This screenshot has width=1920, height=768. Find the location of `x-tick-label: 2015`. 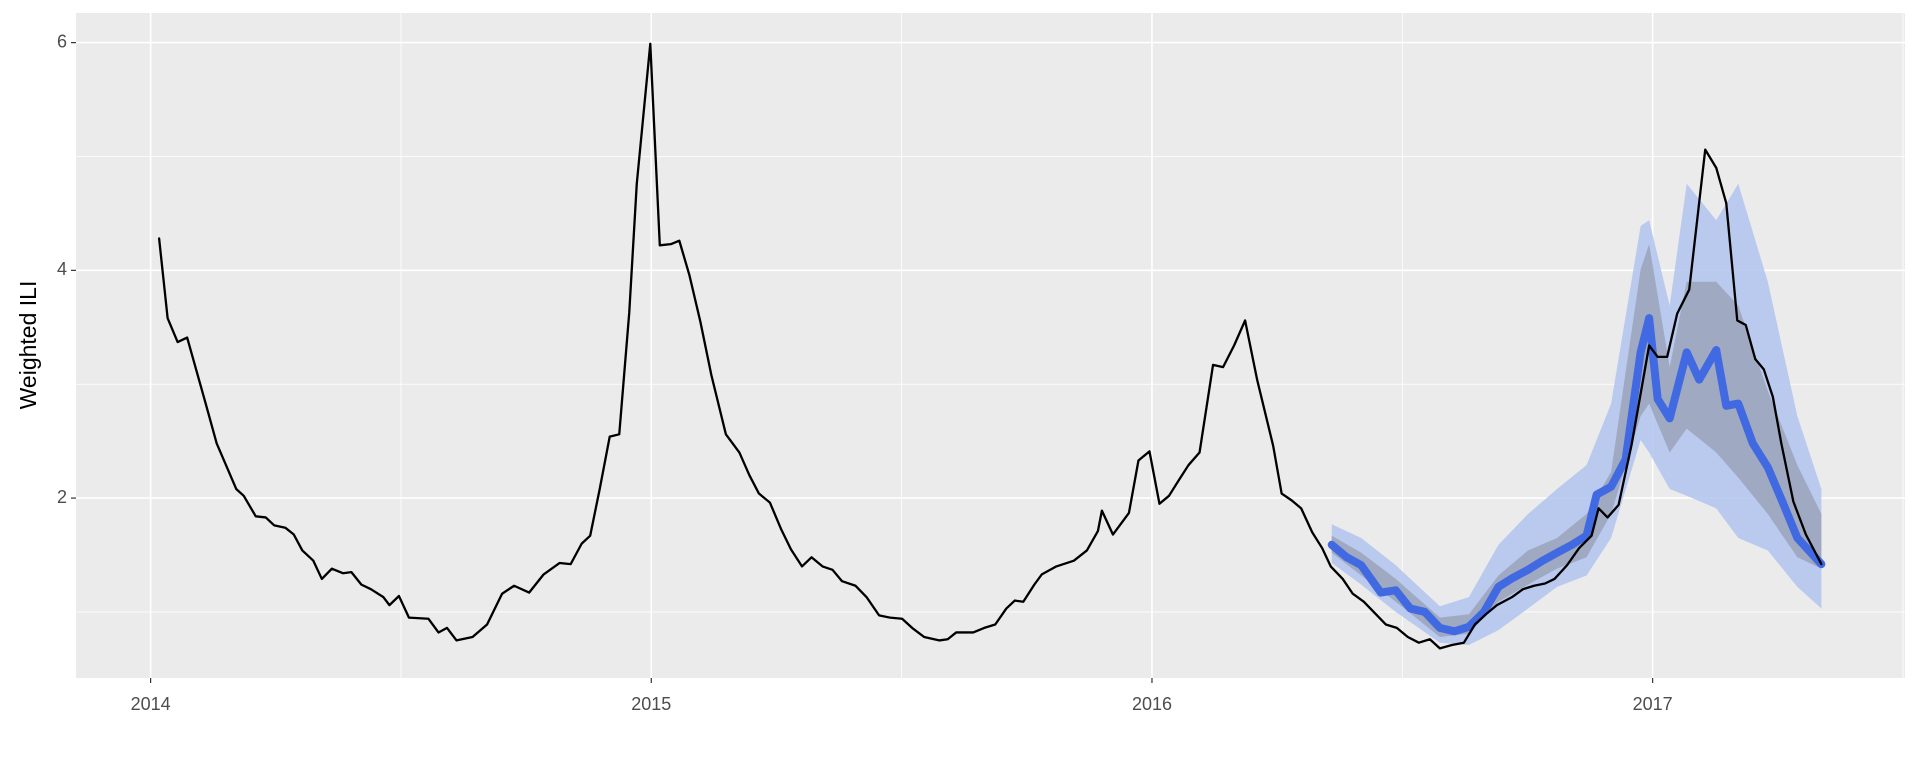

x-tick-label: 2015 is located at coordinates (651, 704).